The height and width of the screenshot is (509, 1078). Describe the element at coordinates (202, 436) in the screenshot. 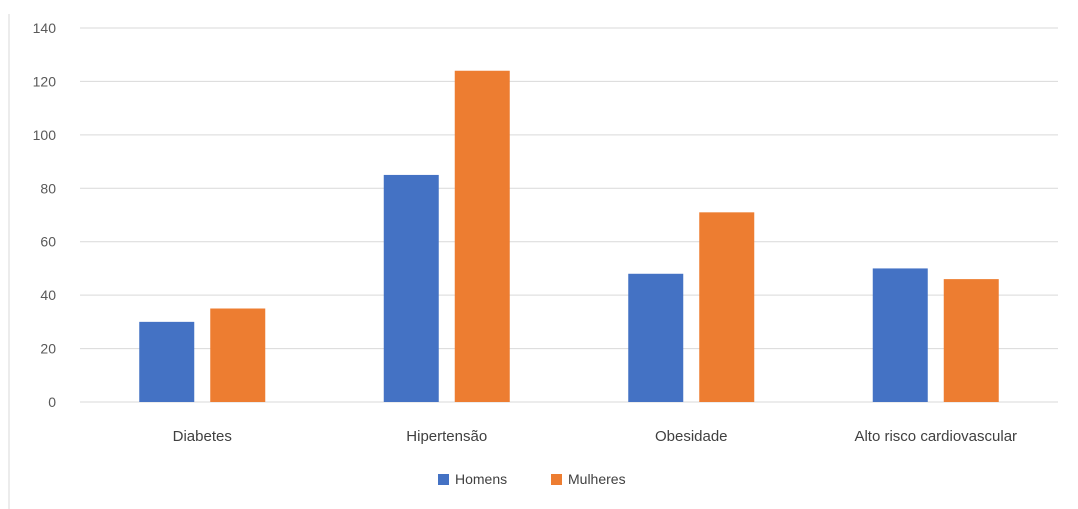

I see `x-category-label: Diabetes` at that location.